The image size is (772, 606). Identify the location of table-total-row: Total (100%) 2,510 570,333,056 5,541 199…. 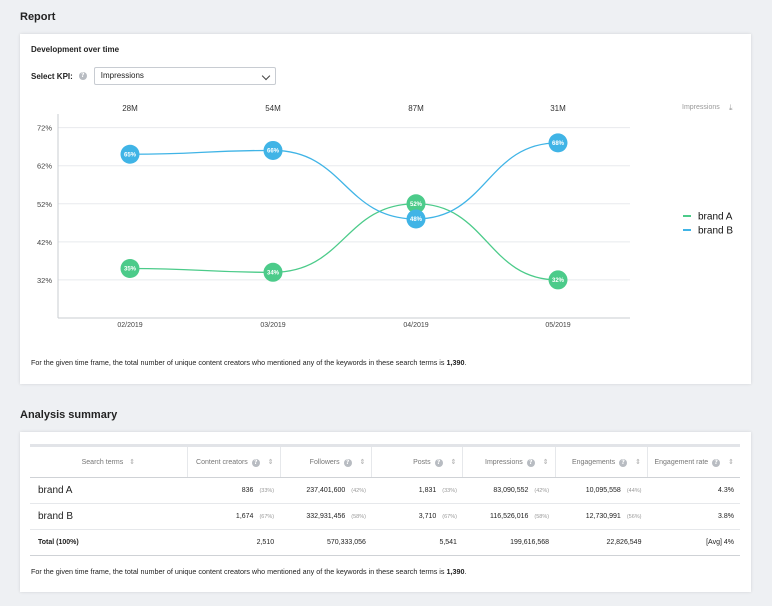
(385, 542).